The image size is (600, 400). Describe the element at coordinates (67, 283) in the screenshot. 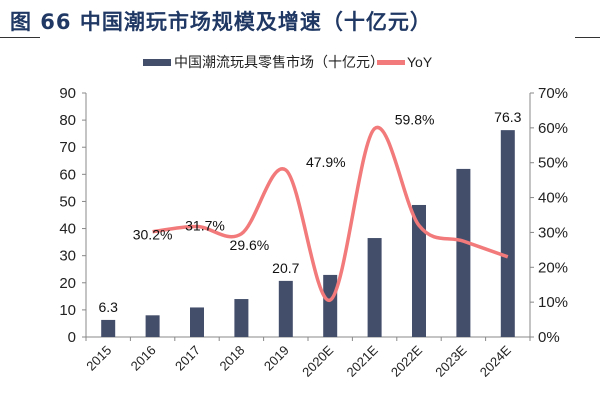

I see `left-tick-label: 20` at that location.